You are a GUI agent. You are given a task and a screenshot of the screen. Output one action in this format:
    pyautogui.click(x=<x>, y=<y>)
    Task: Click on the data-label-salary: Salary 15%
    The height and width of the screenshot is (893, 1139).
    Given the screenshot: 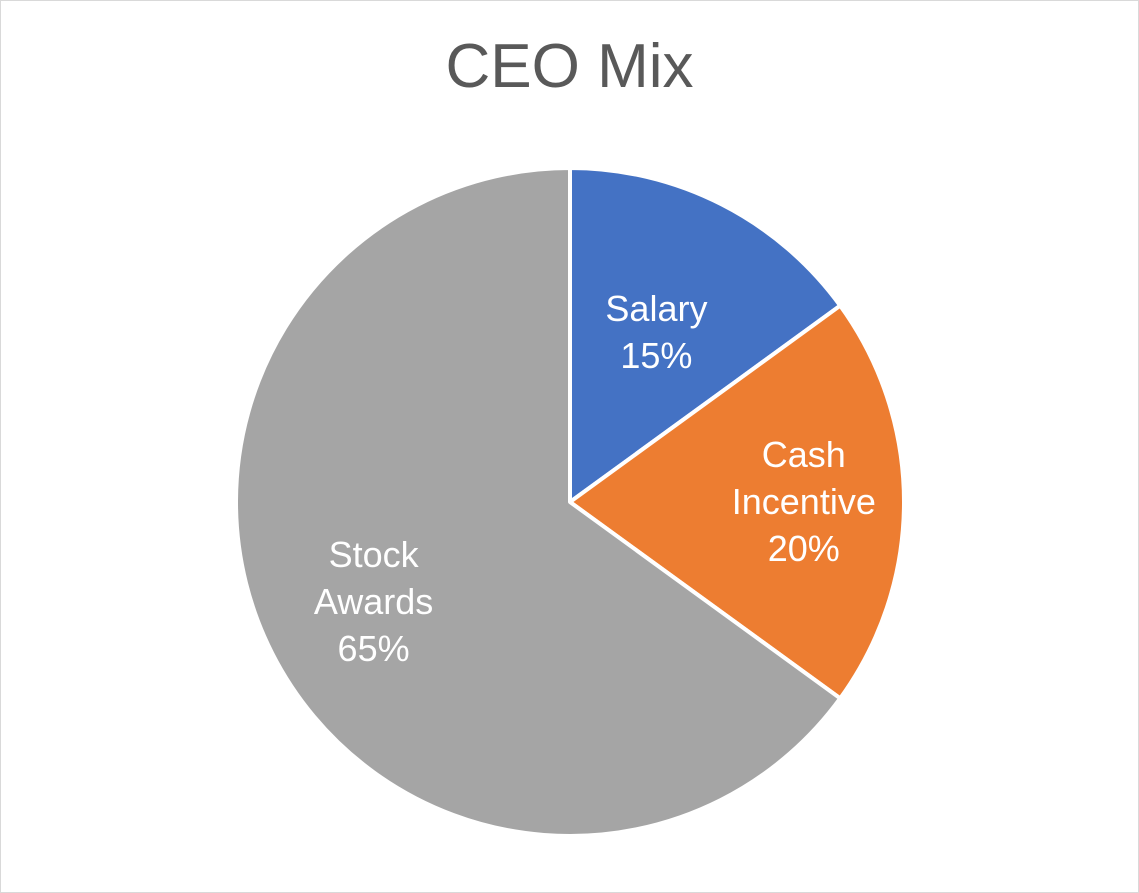 What is the action you would take?
    pyautogui.click(x=656, y=332)
    